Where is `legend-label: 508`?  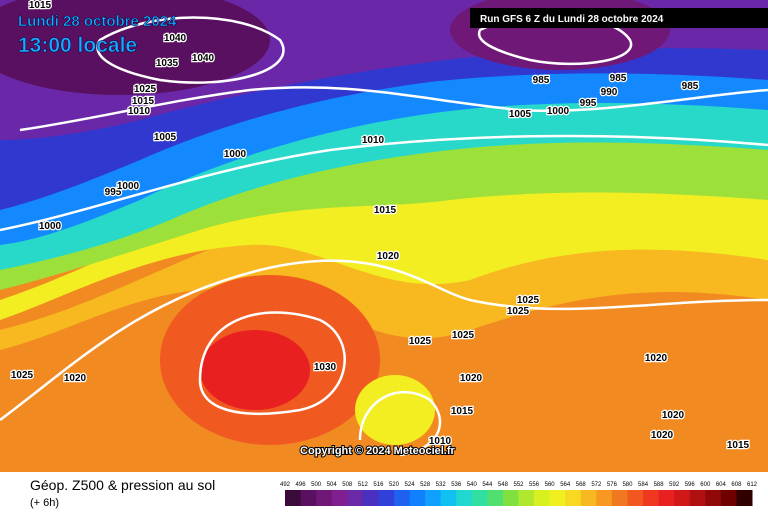 legend-label: 508 is located at coordinates (347, 485).